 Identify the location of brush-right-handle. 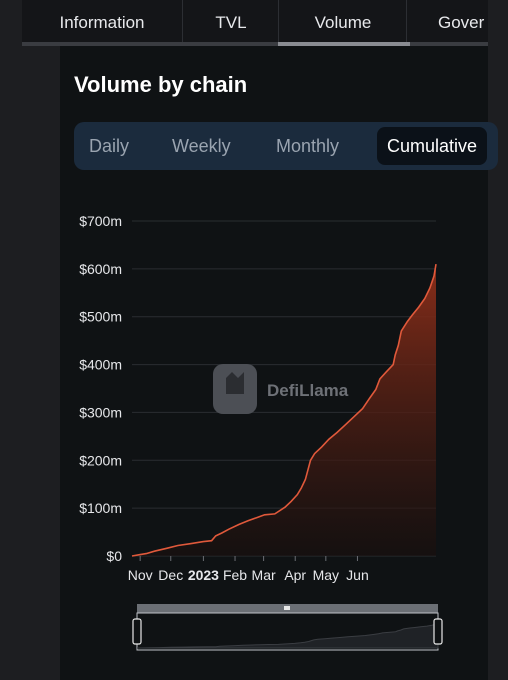
(438, 631).